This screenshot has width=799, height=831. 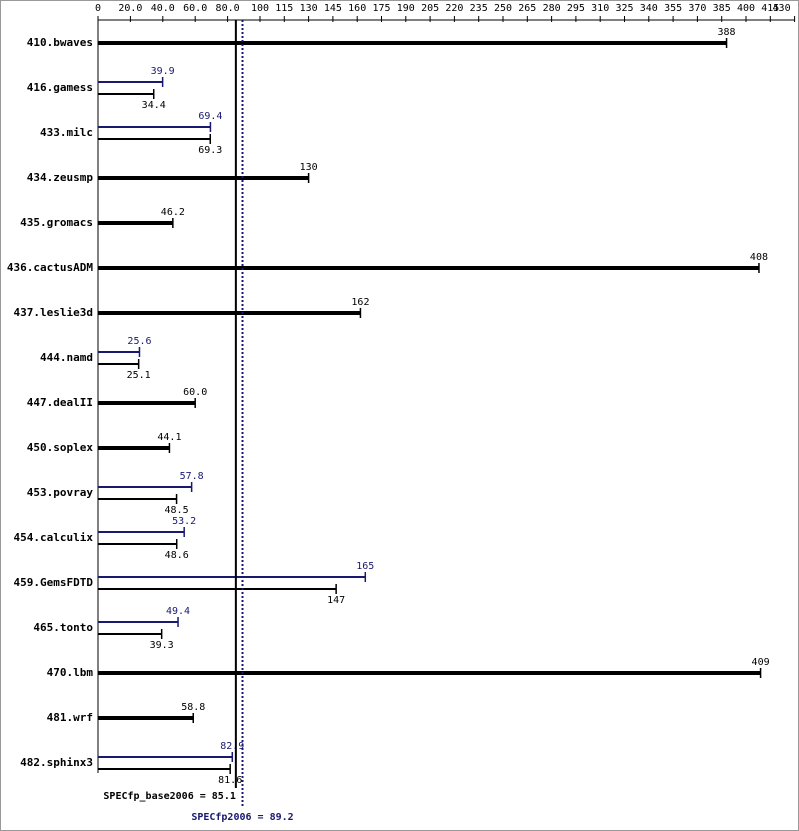 I want to click on category-label: 435.gromacs, so click(x=56, y=222).